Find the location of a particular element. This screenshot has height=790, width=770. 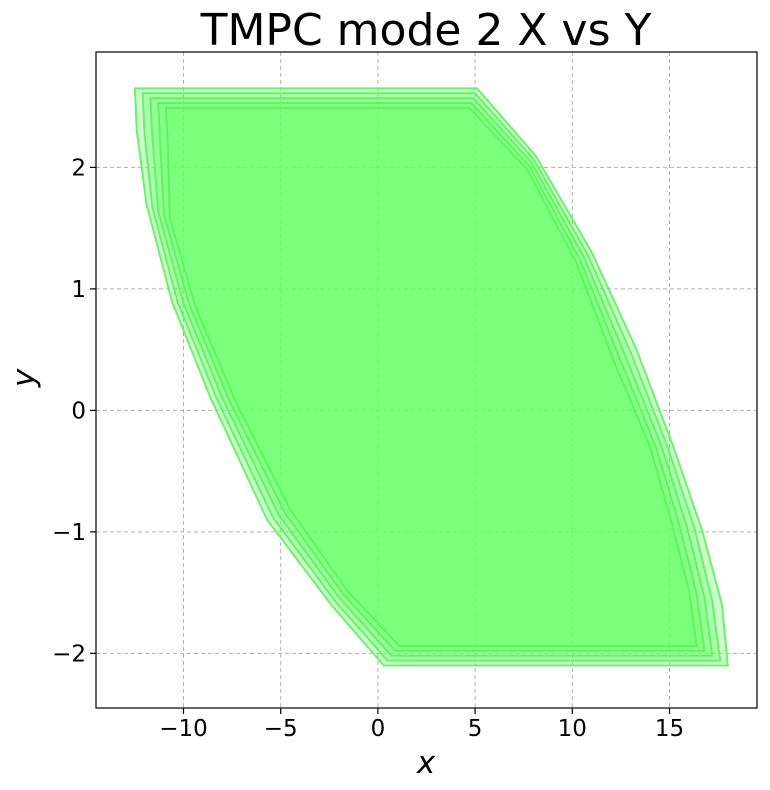

y-tick-label: 2 is located at coordinates (78, 168).